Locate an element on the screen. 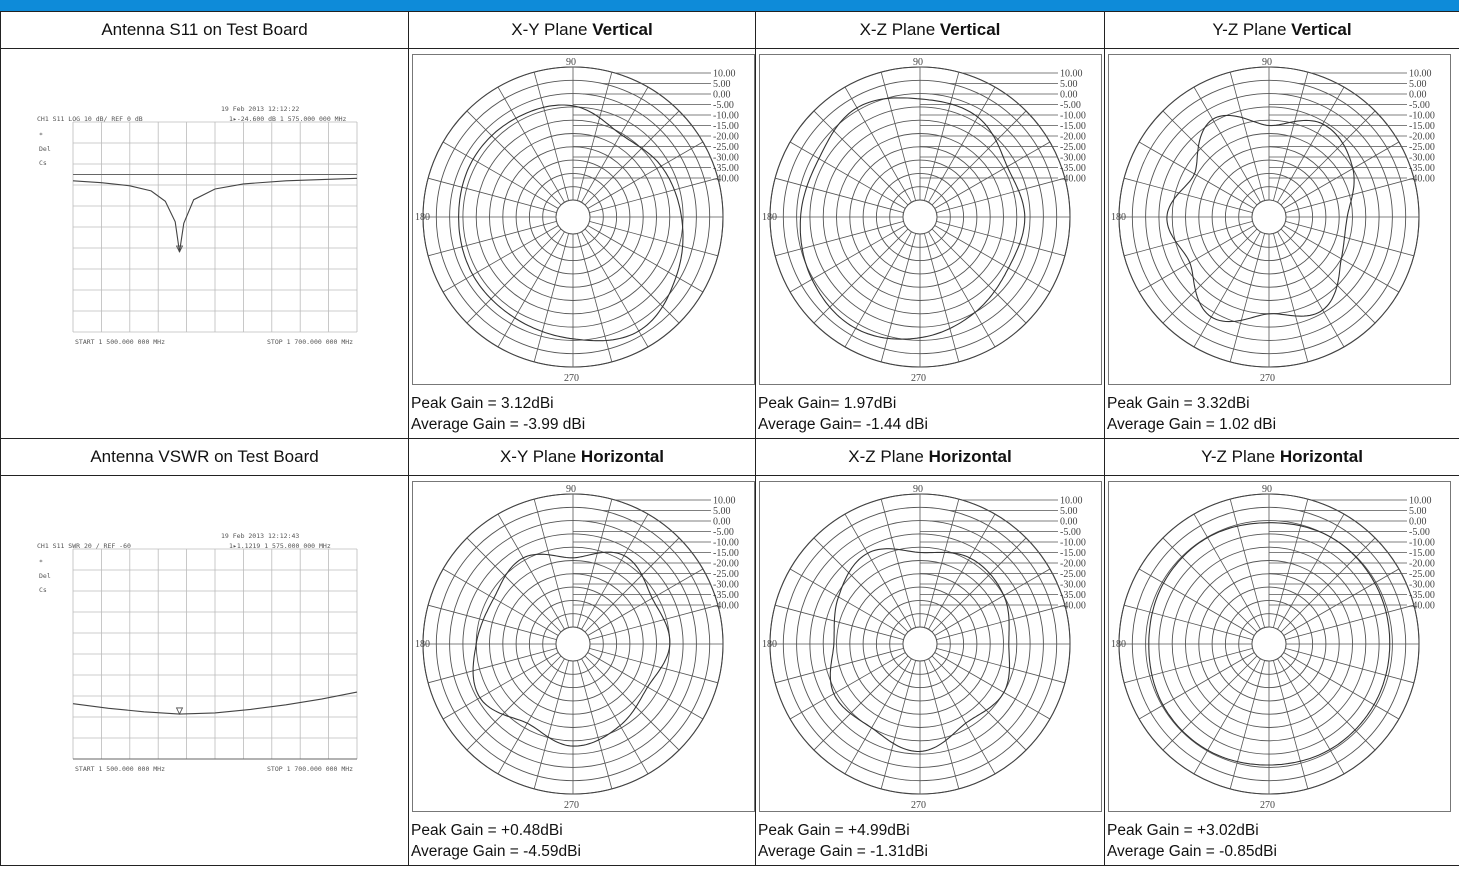 The width and height of the screenshot is (1459, 871). header-s11: Antenna S11 on Test Board is located at coordinates (204, 30).